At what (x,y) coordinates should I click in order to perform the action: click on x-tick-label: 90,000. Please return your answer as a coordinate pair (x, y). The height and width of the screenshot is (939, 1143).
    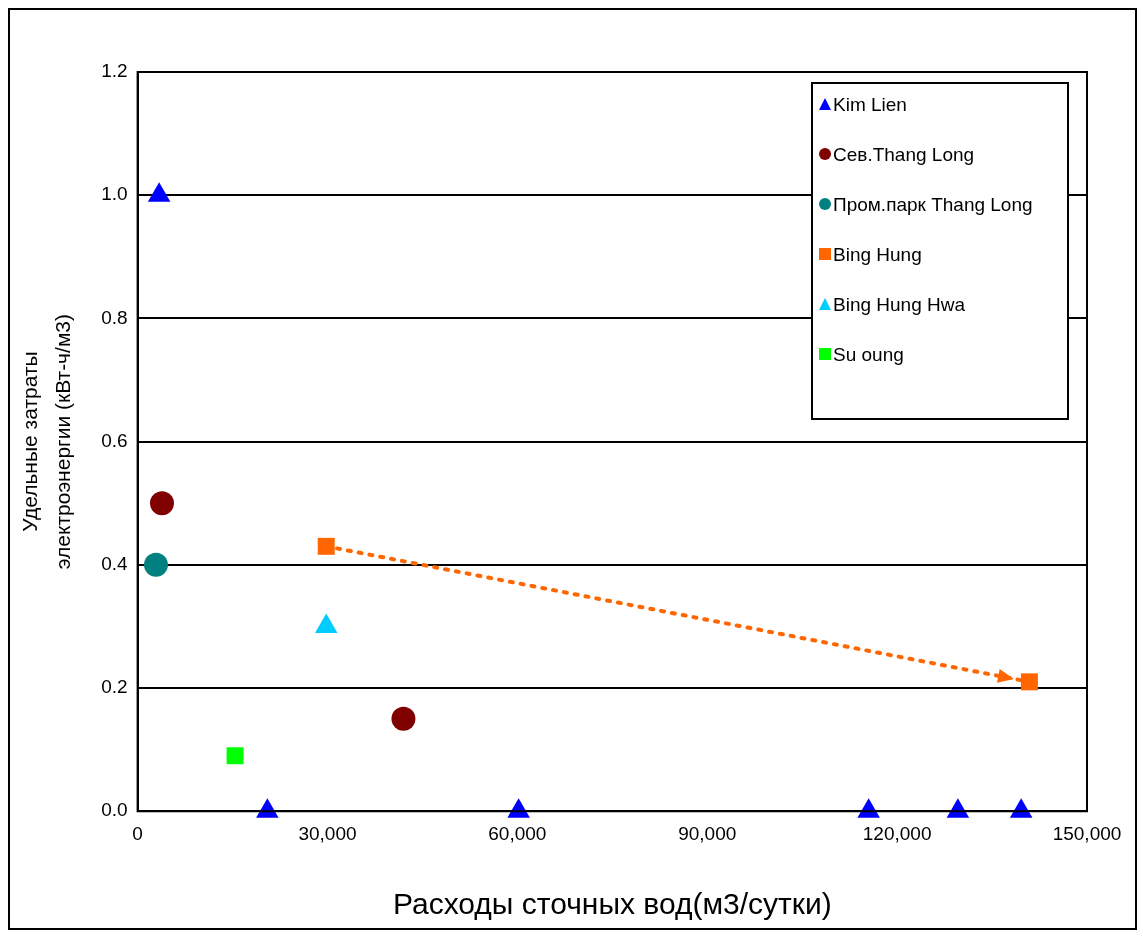
    Looking at the image, I should click on (707, 833).